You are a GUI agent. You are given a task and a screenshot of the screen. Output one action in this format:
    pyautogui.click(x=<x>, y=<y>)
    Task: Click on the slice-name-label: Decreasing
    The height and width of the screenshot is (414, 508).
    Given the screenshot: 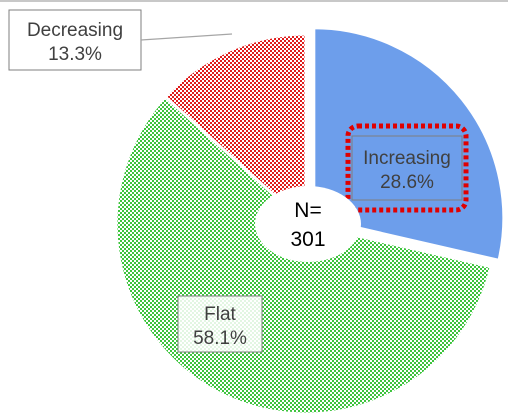 What is the action you would take?
    pyautogui.click(x=75, y=30)
    